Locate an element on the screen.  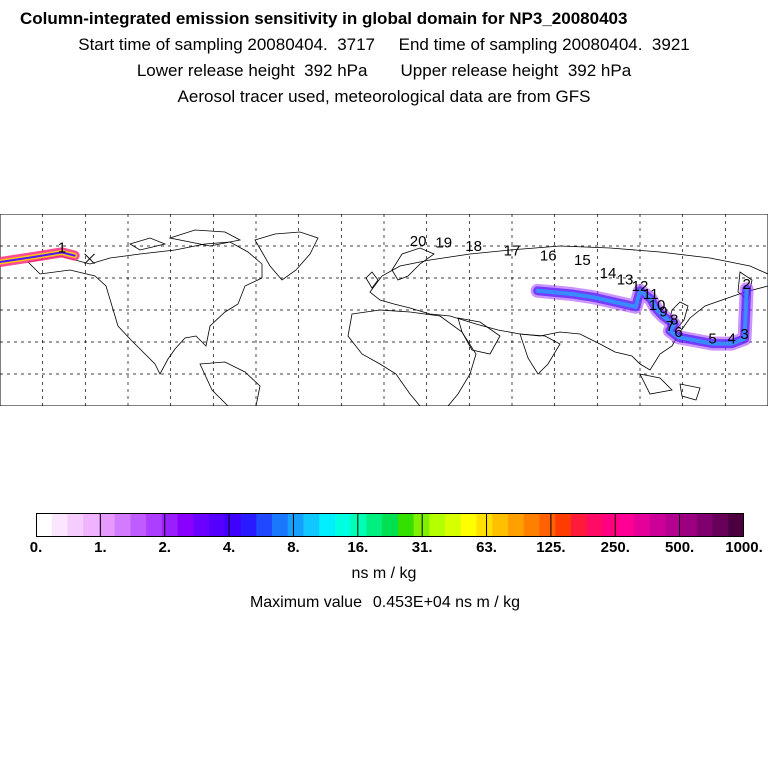
coastline-british-isles is located at coordinates (372, 280).